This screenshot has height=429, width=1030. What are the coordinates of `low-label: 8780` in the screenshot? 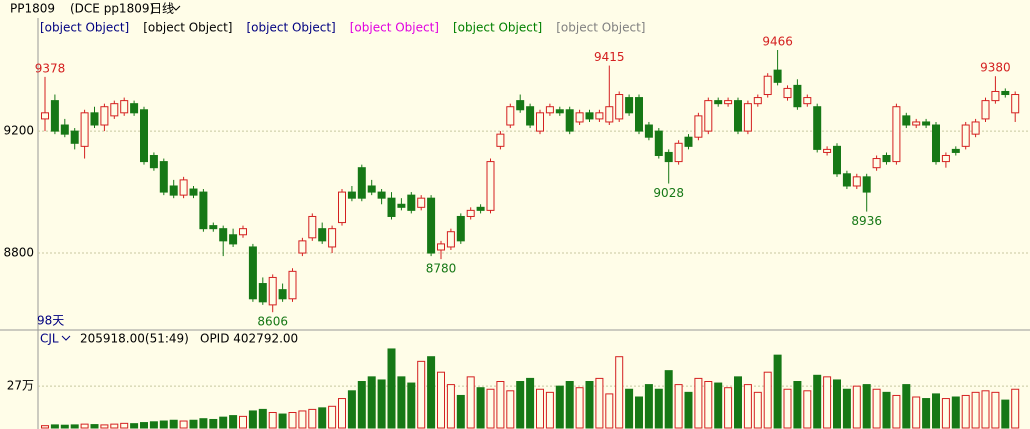 It's located at (441, 269).